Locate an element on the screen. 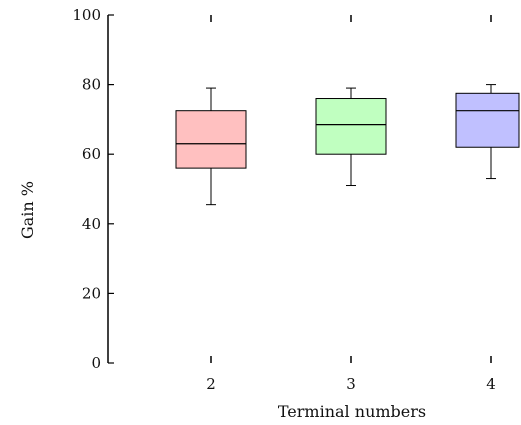 Image resolution: width=521 pixels, height=425 pixels. y-tick-label: 100 is located at coordinates (86, 15).